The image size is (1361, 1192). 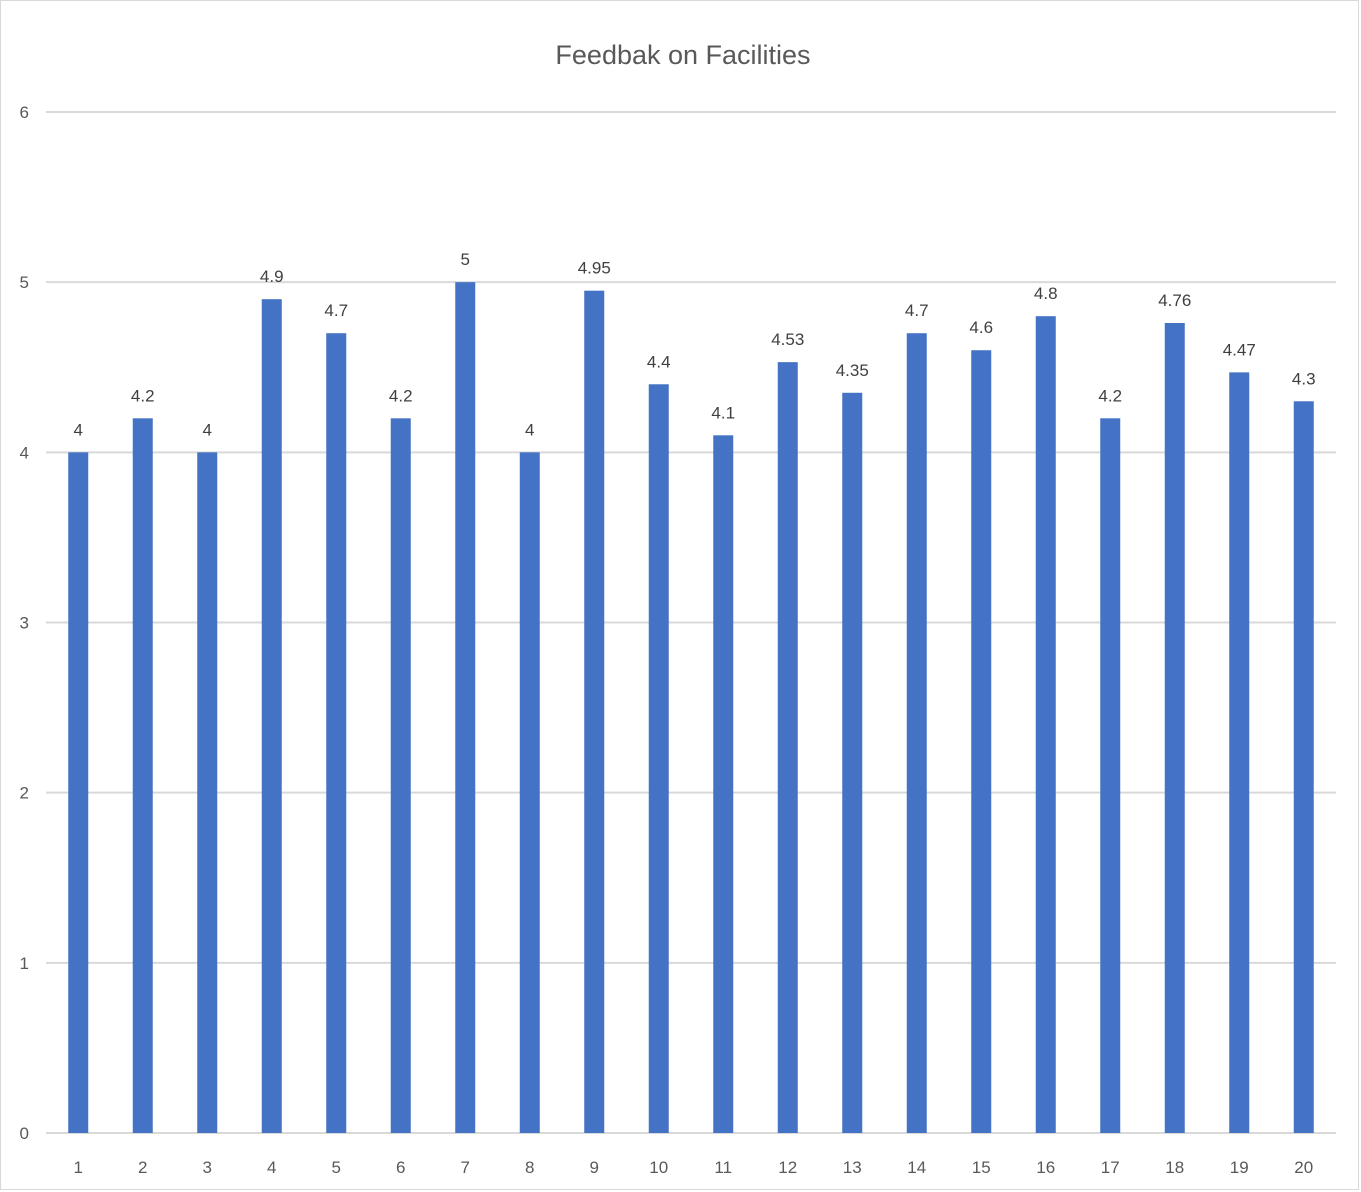 What do you see at coordinates (272, 276) in the screenshot?
I see `data-label: 4.9` at bounding box center [272, 276].